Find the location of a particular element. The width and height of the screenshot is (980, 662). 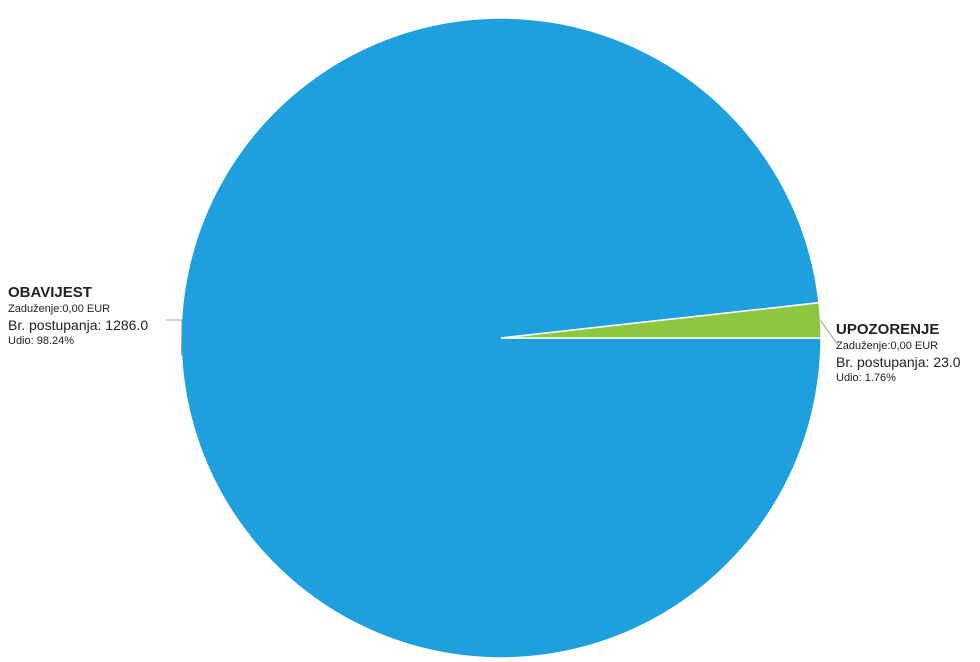

slice-name: OBAVIJEST is located at coordinates (50, 292).